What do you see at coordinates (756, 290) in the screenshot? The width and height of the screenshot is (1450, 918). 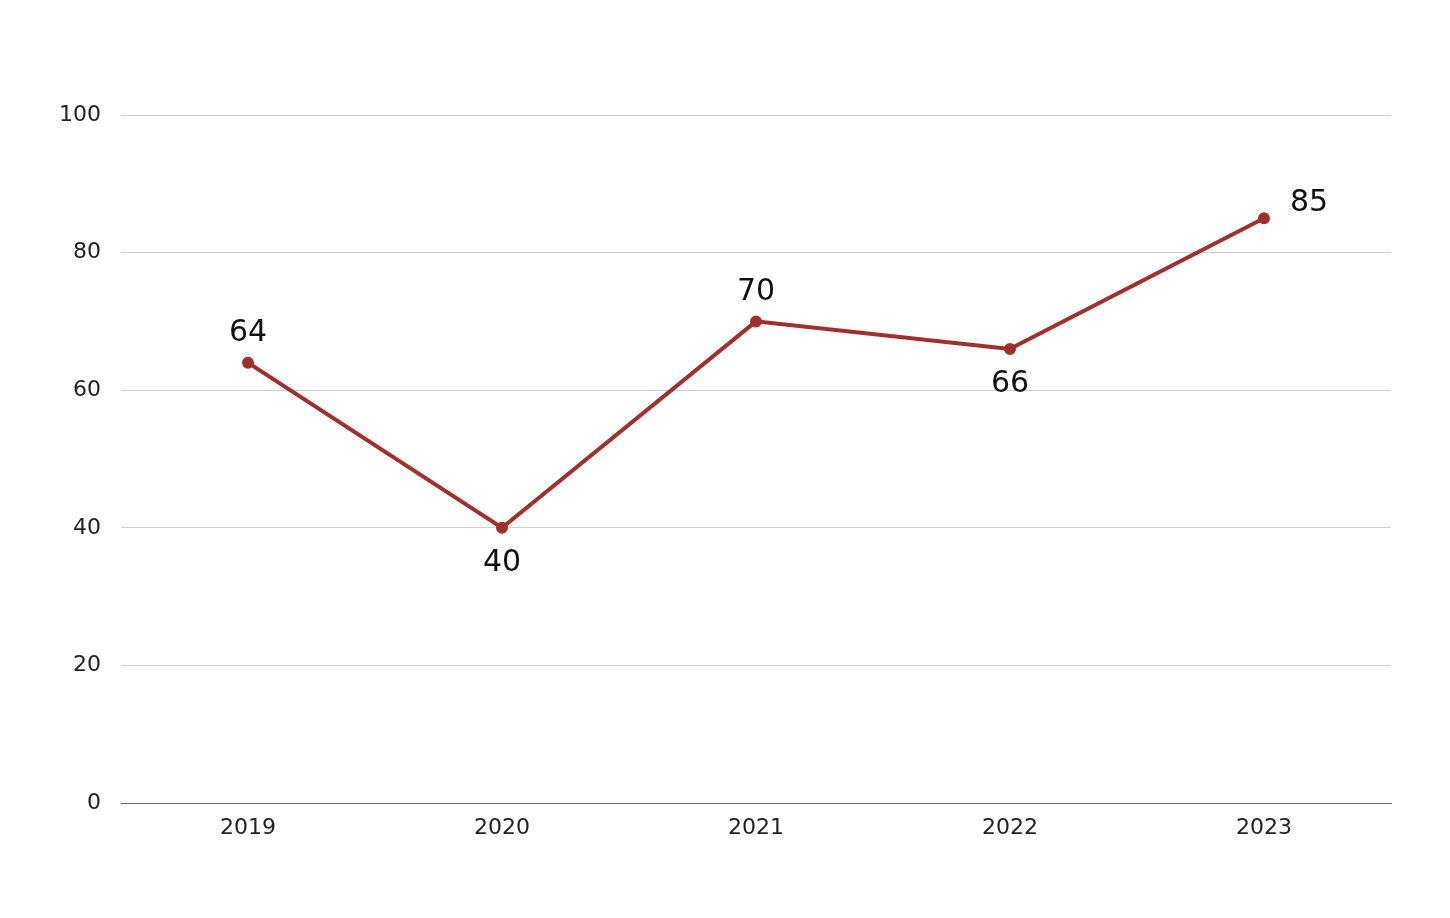 I see `data-label: 70` at bounding box center [756, 290].